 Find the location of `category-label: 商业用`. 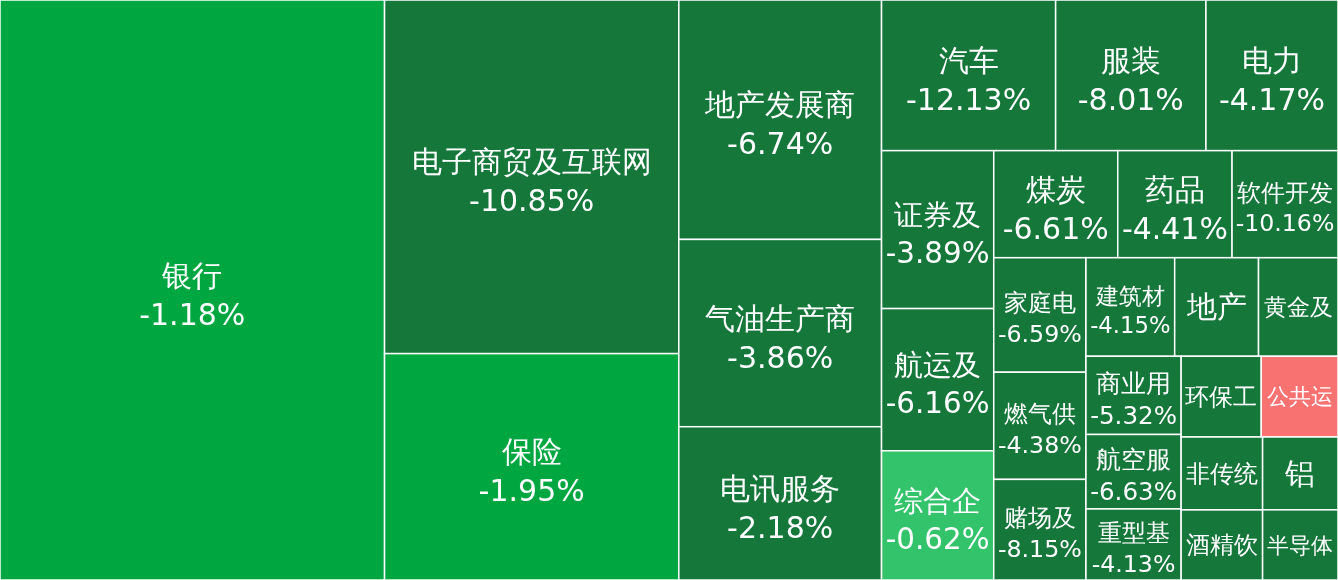

category-label: 商业用 is located at coordinates (1134, 383).